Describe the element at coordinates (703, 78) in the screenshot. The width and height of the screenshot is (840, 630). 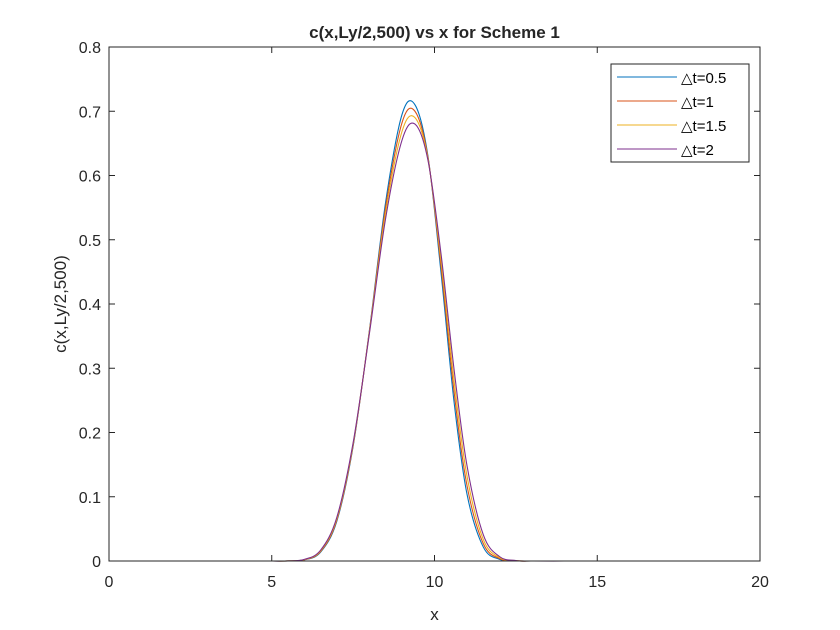
I see `legend-label-1: △t=0.5` at that location.